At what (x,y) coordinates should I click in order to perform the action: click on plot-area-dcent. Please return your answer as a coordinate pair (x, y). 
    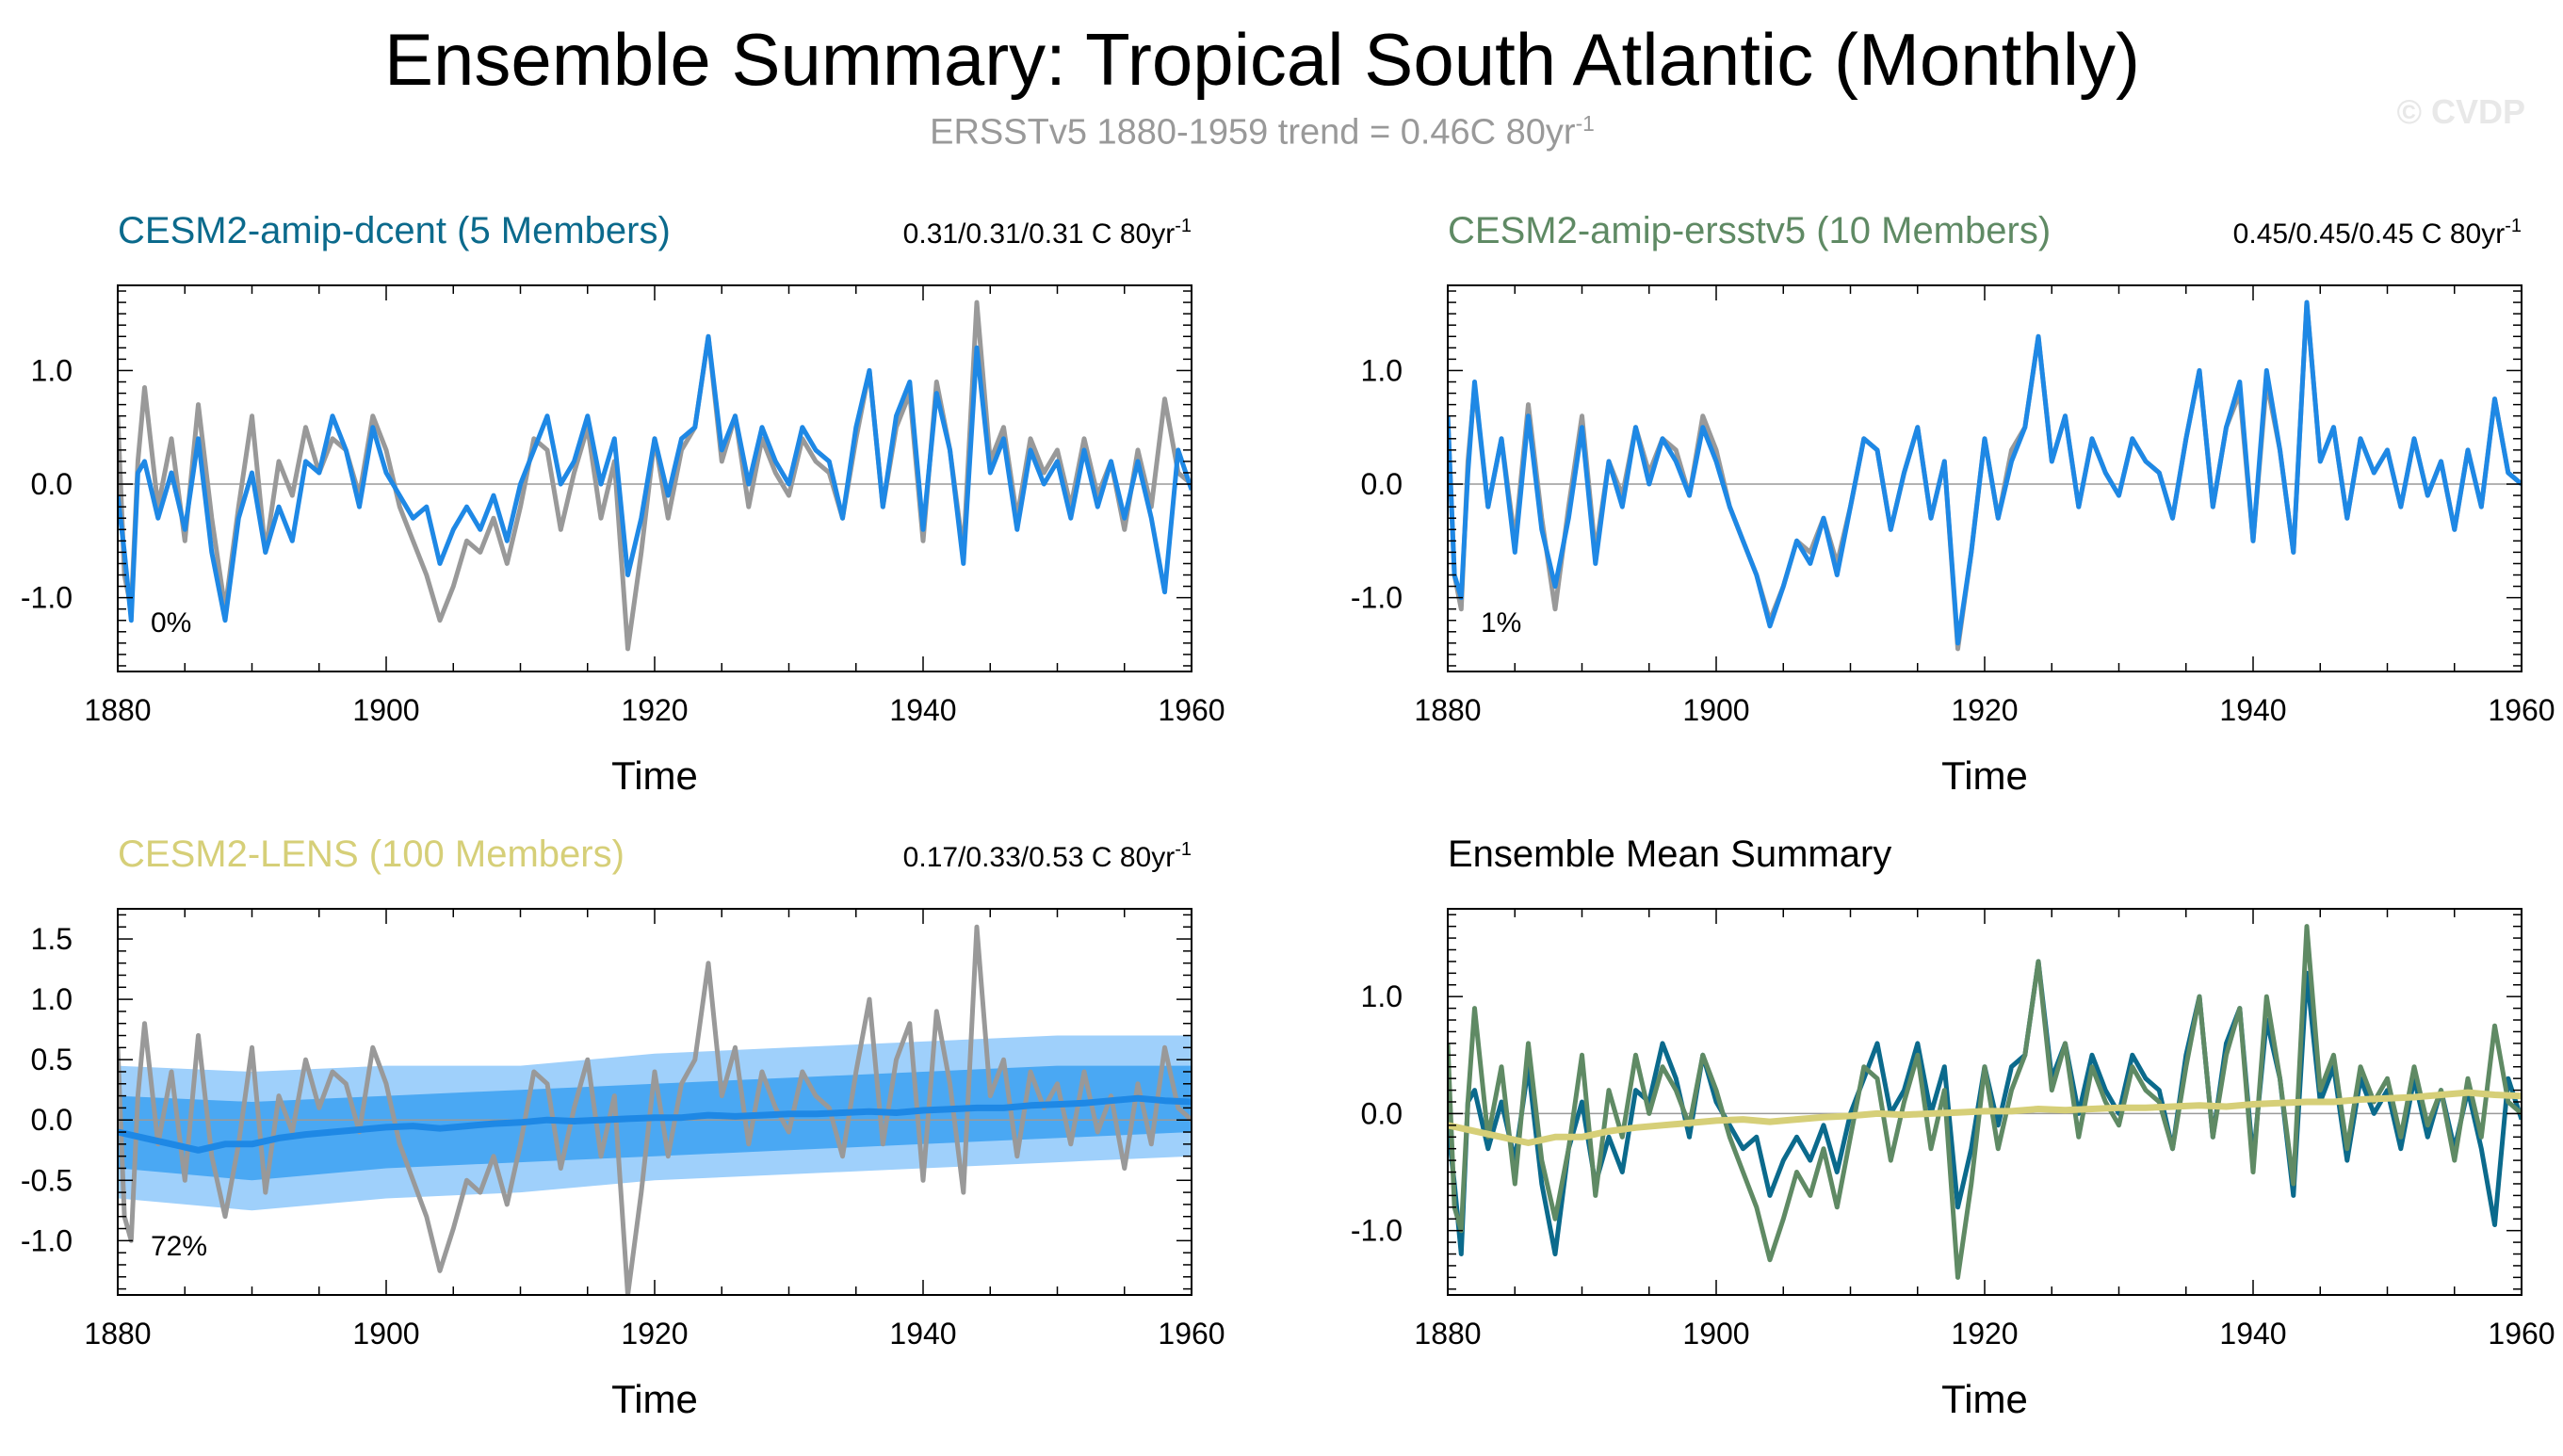
    Looking at the image, I should click on (655, 475).